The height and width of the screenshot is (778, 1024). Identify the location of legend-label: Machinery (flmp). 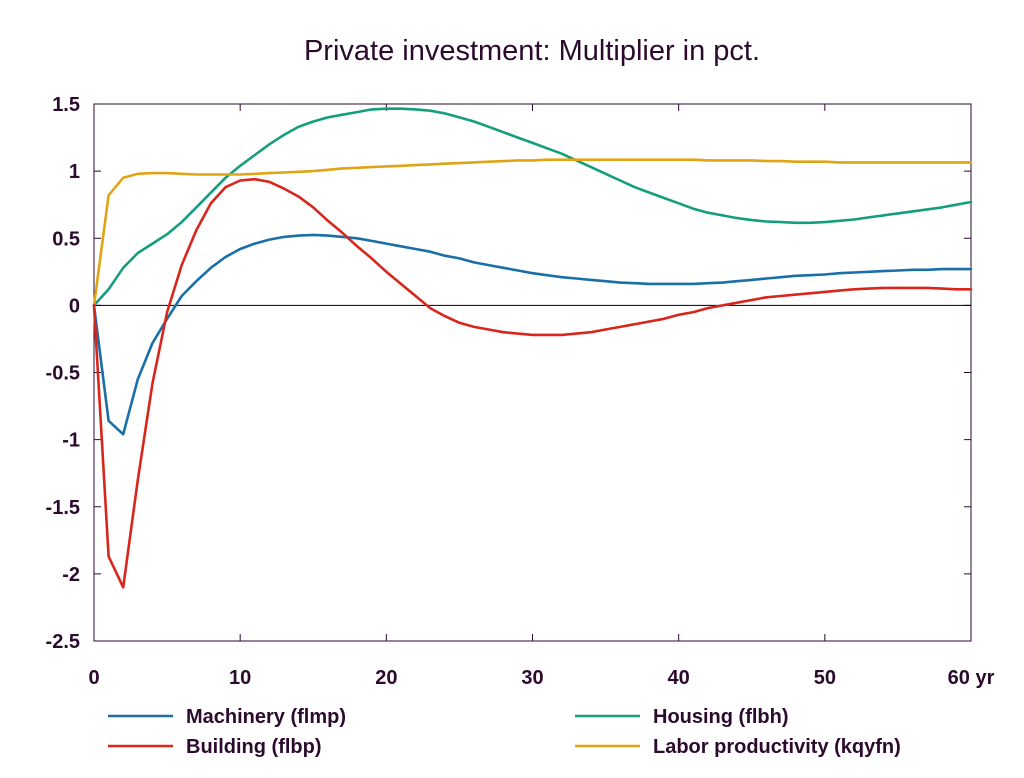
(266, 717).